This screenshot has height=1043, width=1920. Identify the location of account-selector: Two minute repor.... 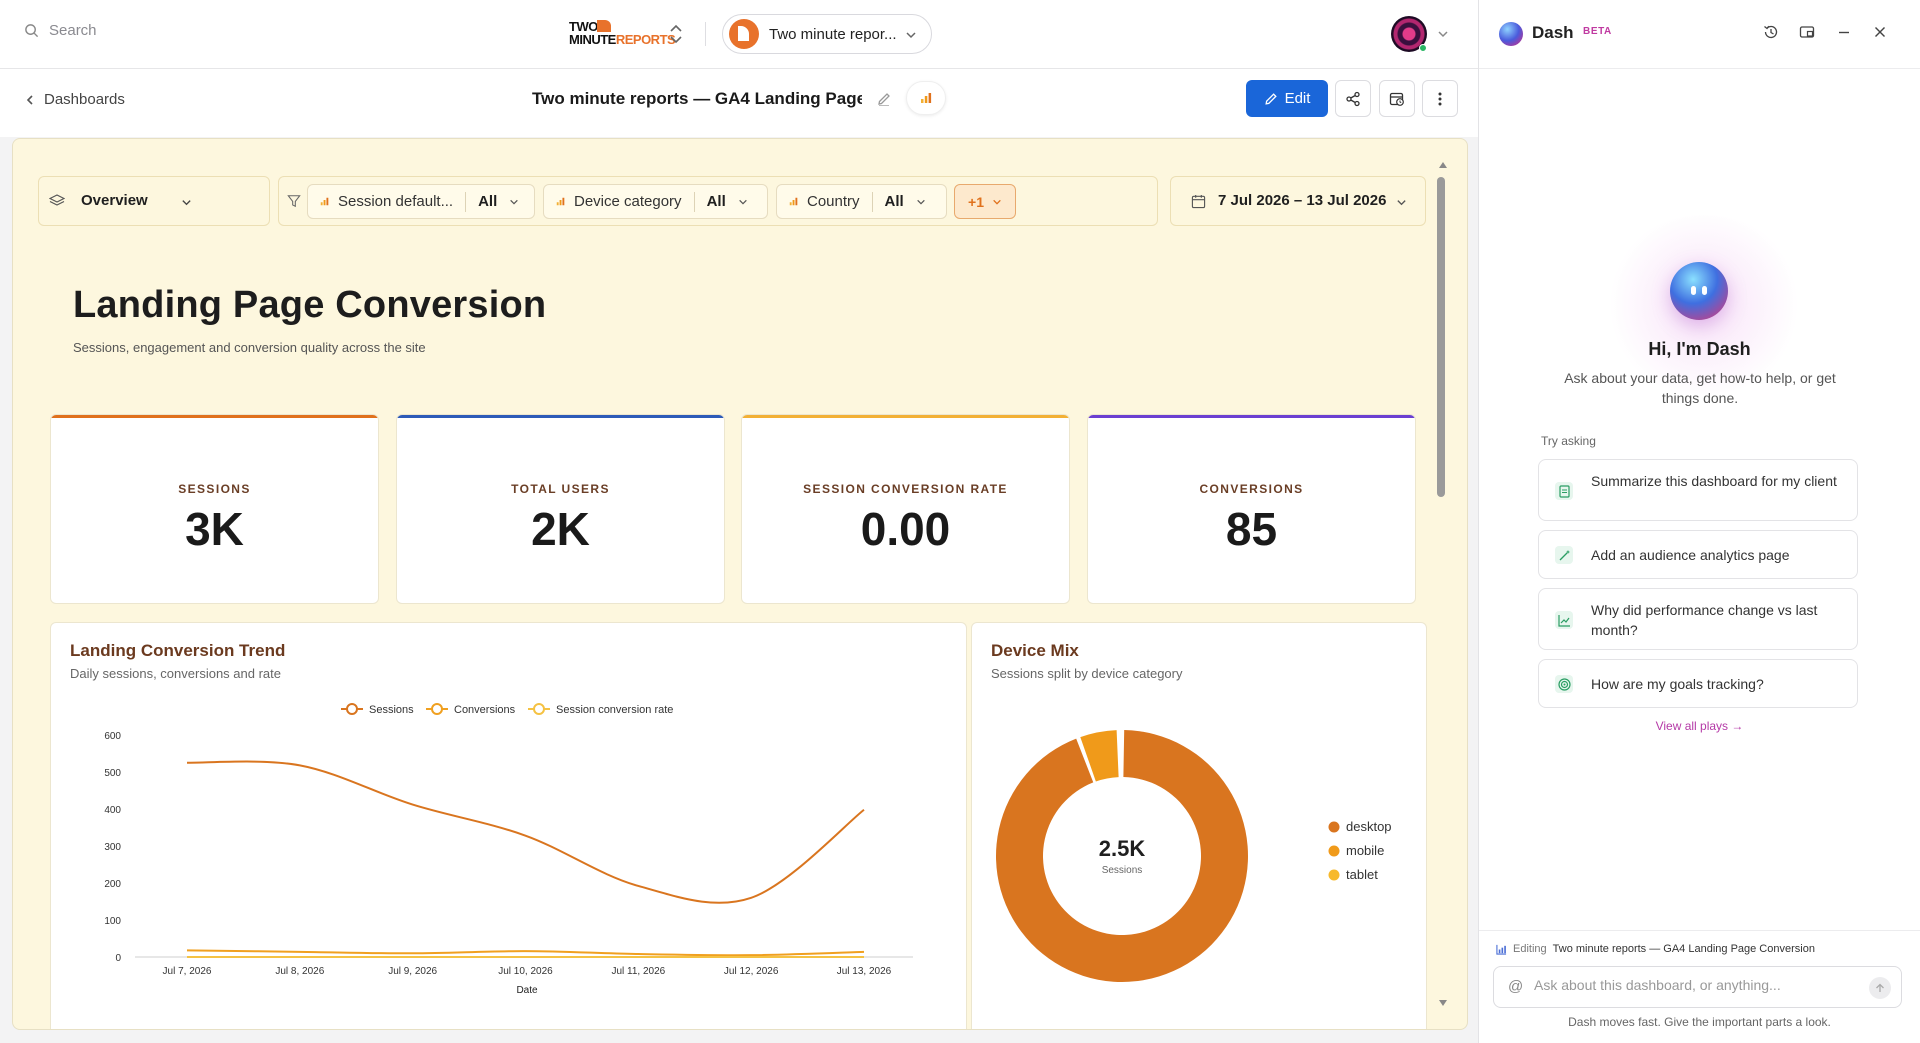
(827, 34).